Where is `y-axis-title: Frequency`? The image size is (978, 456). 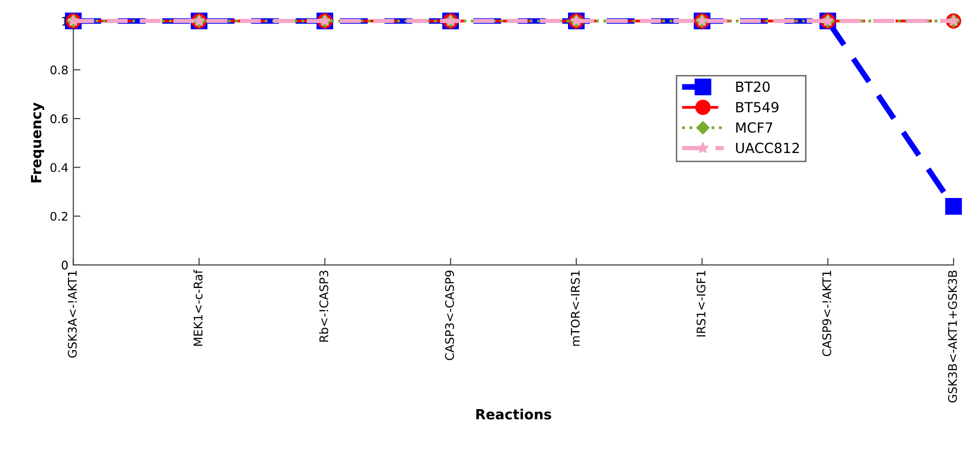 y-axis-title: Frequency is located at coordinates (37, 142).